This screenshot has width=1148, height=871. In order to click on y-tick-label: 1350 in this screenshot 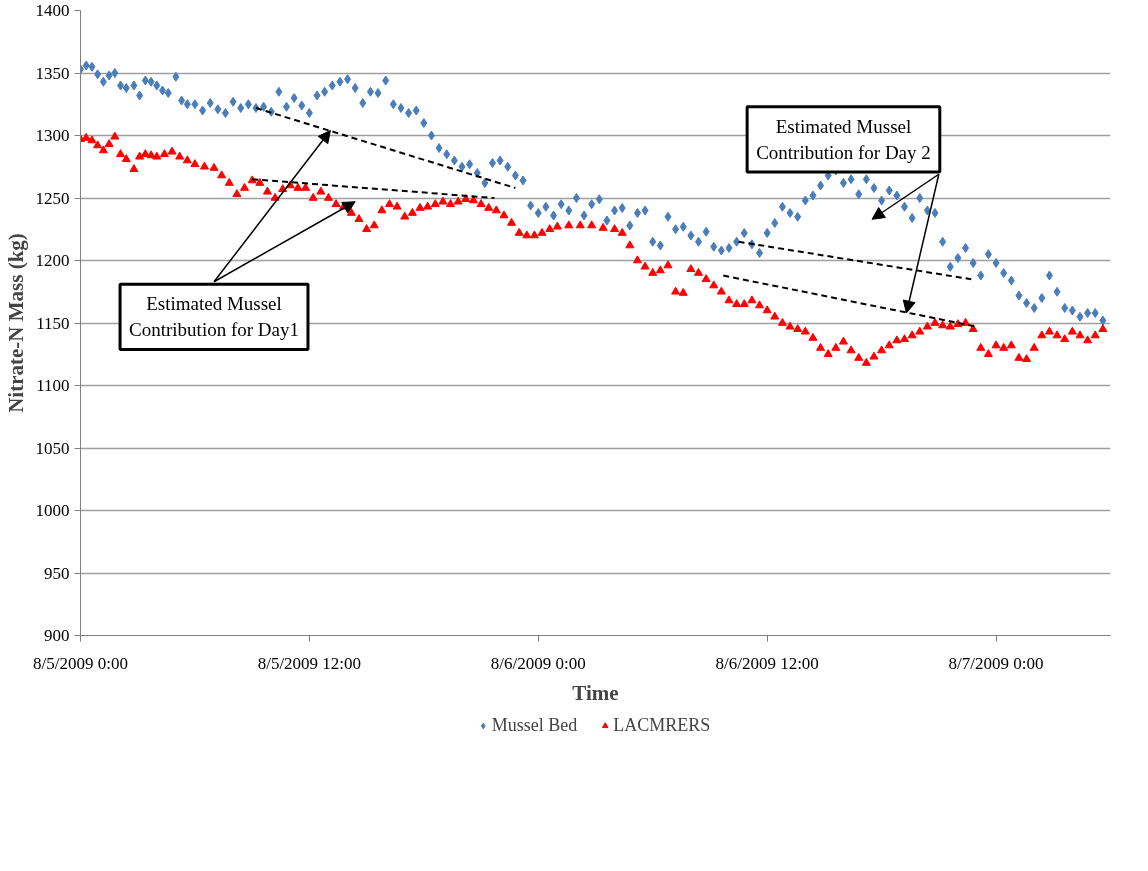, I will do `click(52, 73)`.